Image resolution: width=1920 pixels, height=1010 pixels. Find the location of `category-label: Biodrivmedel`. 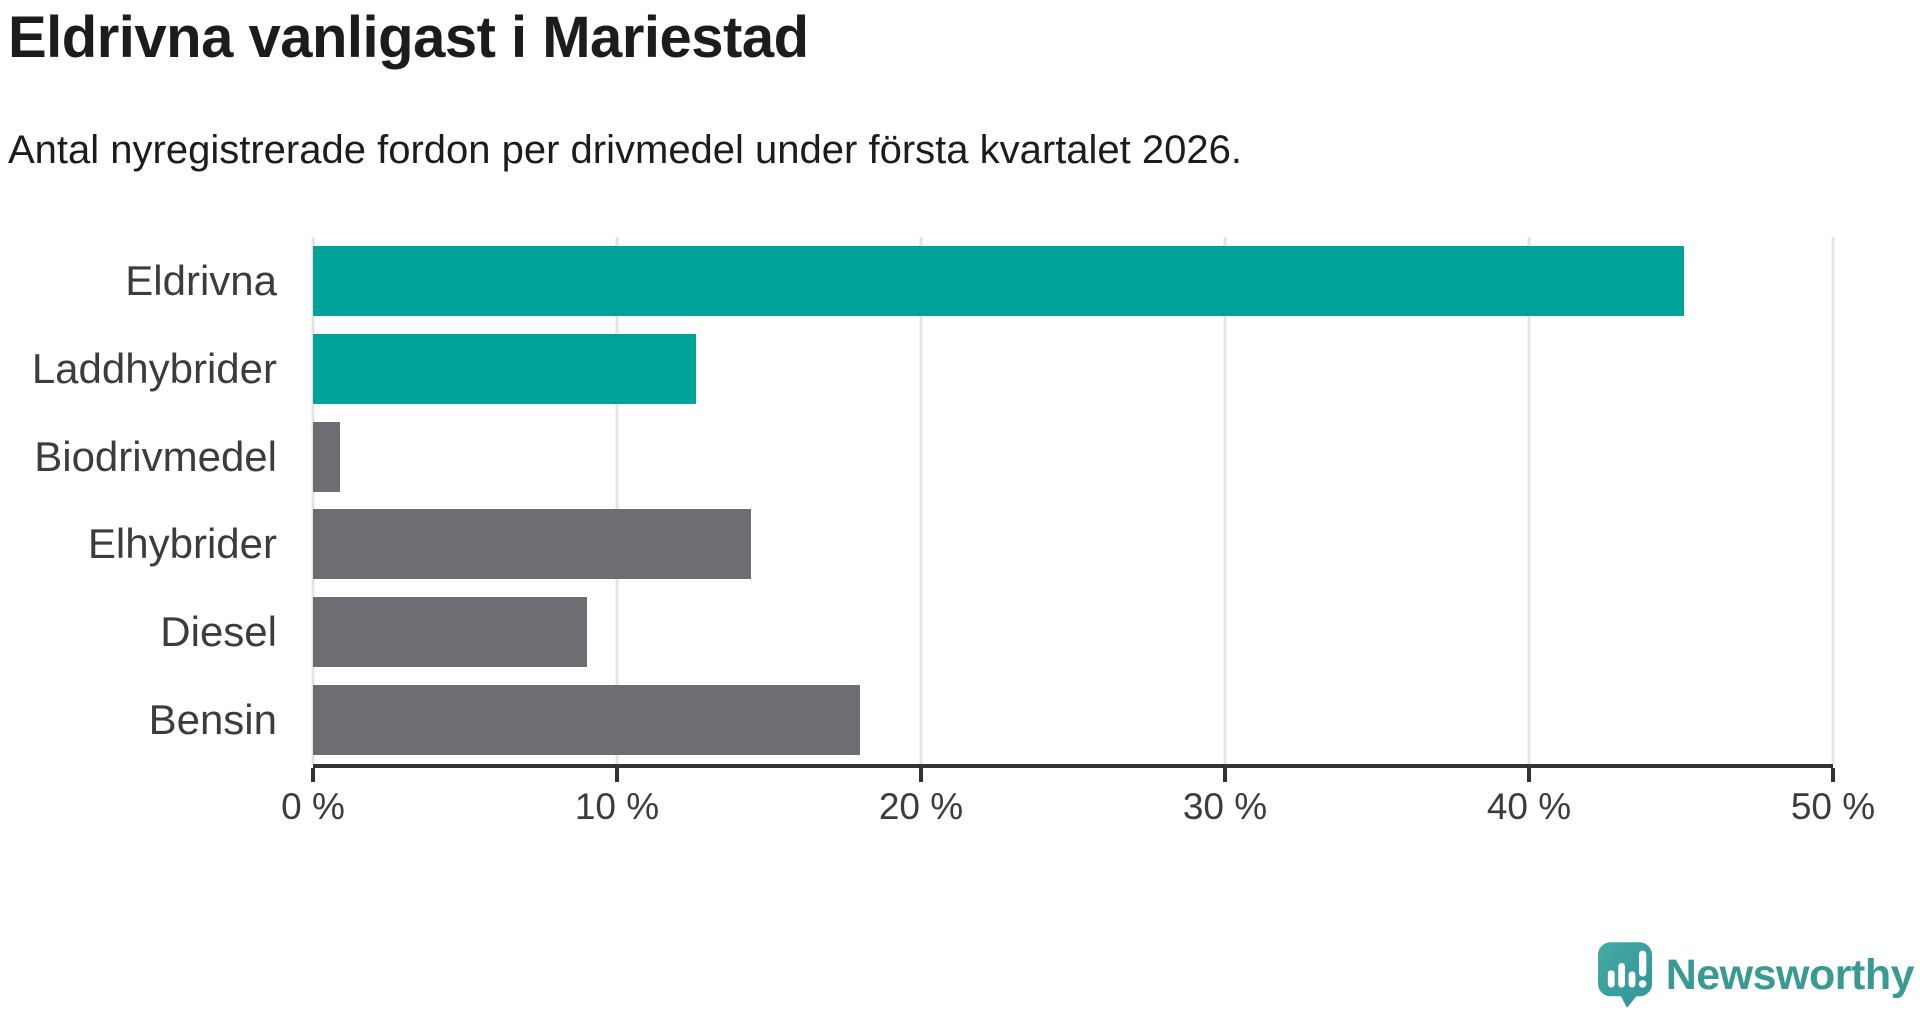

category-label: Biodrivmedel is located at coordinates (155, 456).